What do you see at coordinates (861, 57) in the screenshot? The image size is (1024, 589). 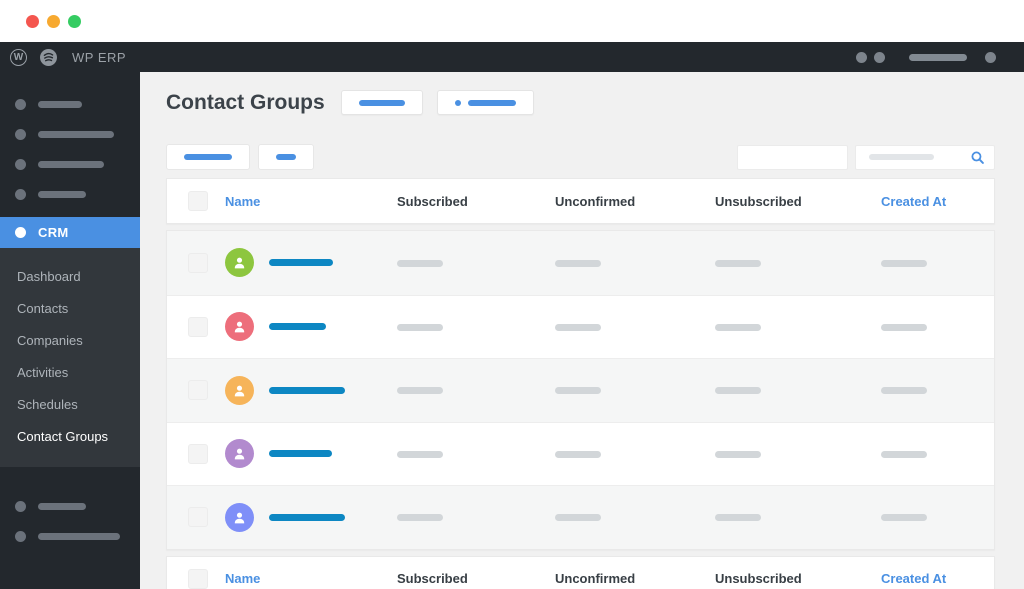 I see `admin-bar-notification-icon` at bounding box center [861, 57].